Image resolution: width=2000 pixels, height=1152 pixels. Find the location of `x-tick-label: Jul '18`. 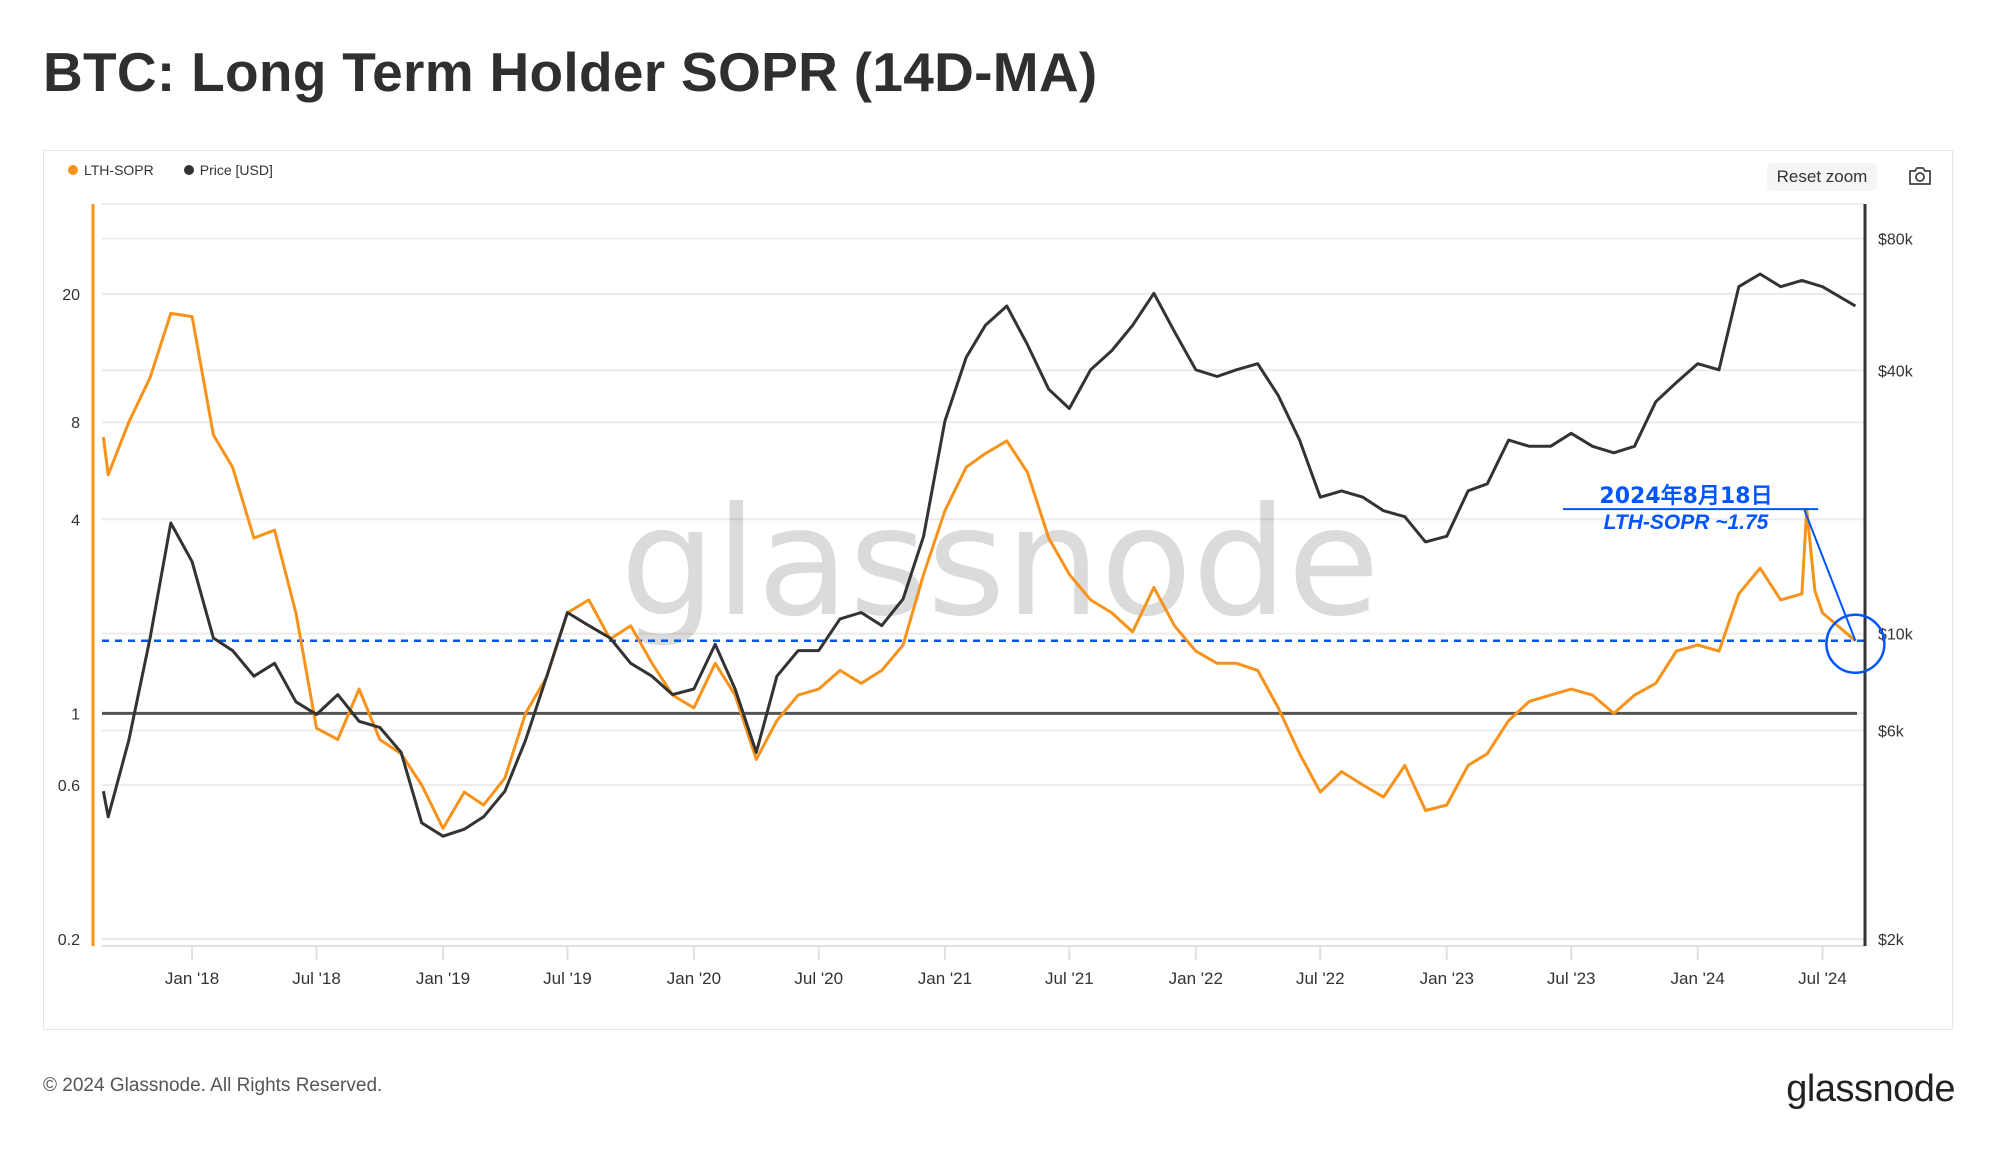

x-tick-label: Jul '18 is located at coordinates (316, 978).